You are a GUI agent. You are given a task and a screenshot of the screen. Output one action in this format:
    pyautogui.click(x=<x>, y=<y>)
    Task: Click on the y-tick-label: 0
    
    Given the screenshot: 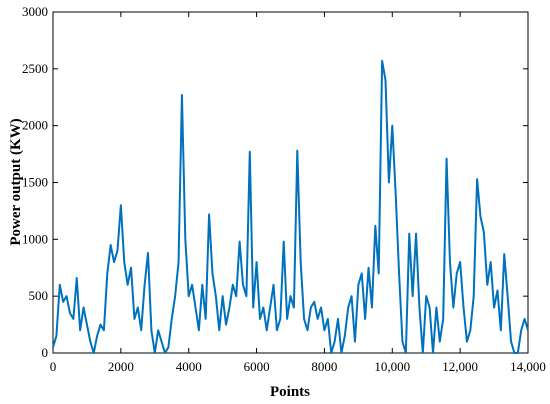 What is the action you would take?
    pyautogui.click(x=45, y=352)
    